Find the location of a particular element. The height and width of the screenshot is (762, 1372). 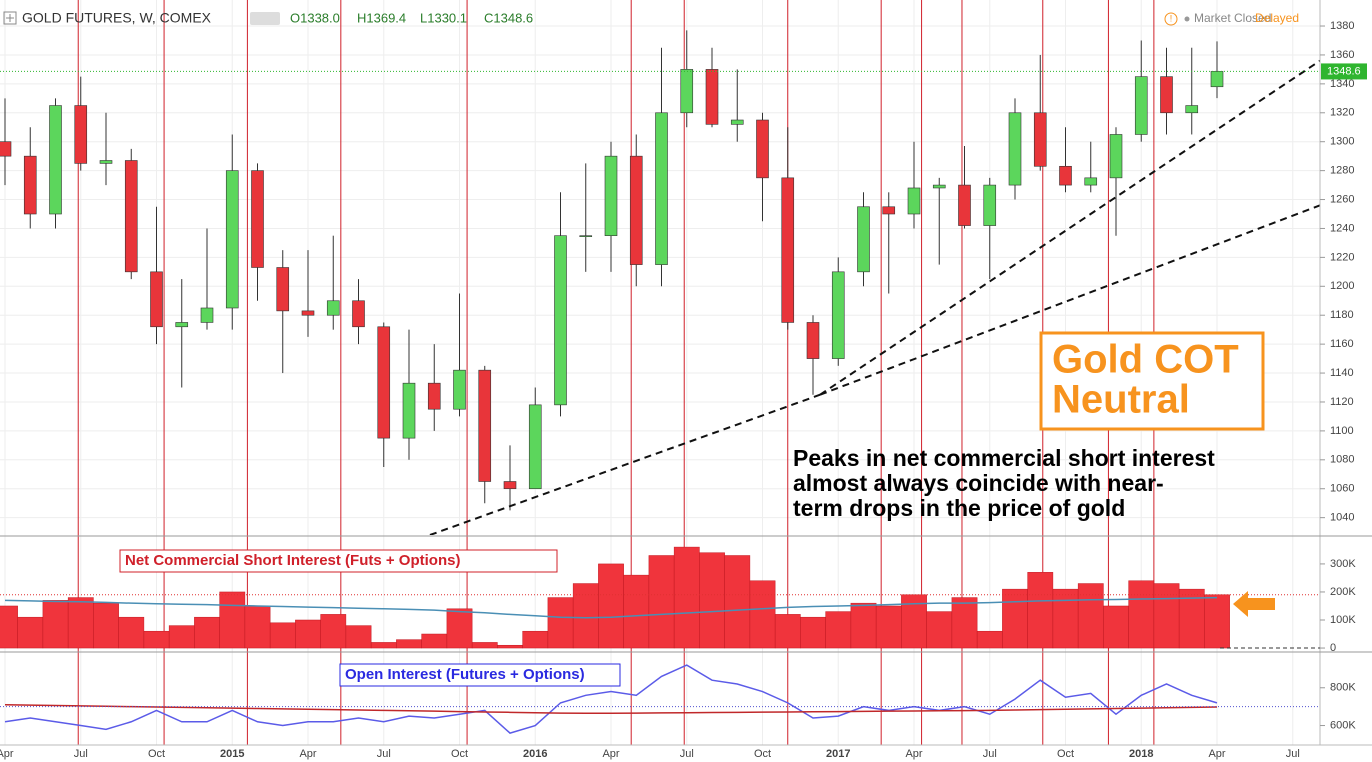

y-tick-label: 1200 is located at coordinates (1342, 286).